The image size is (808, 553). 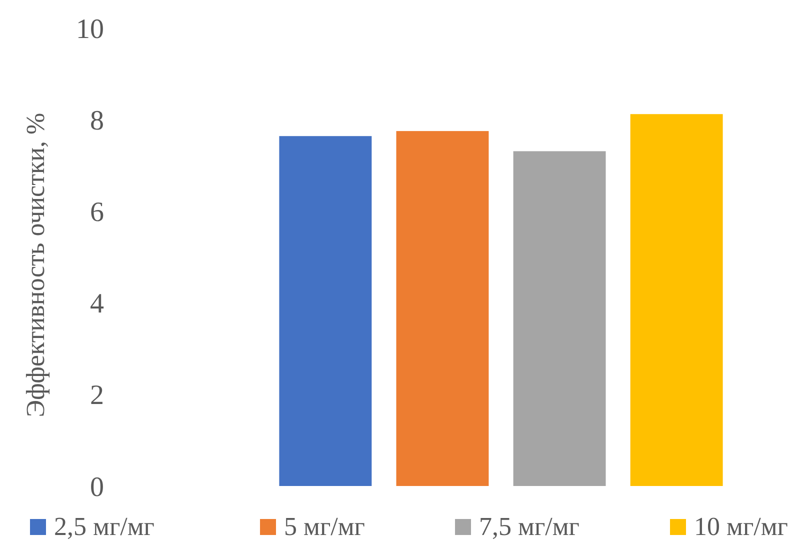 I want to click on y-tick-label: 8, so click(x=97, y=120).